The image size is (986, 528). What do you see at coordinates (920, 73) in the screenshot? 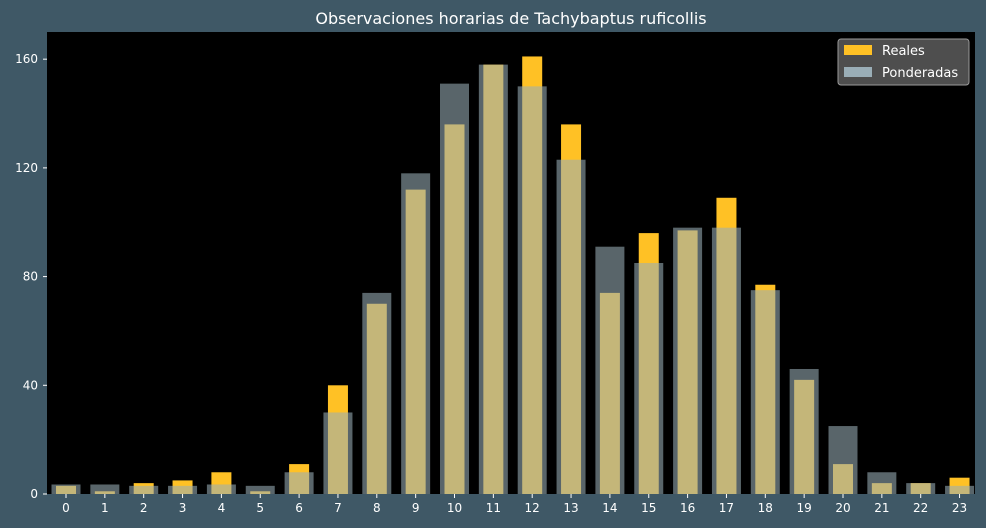
I see `legend-label-ponderadas: Ponderadas` at bounding box center [920, 73].